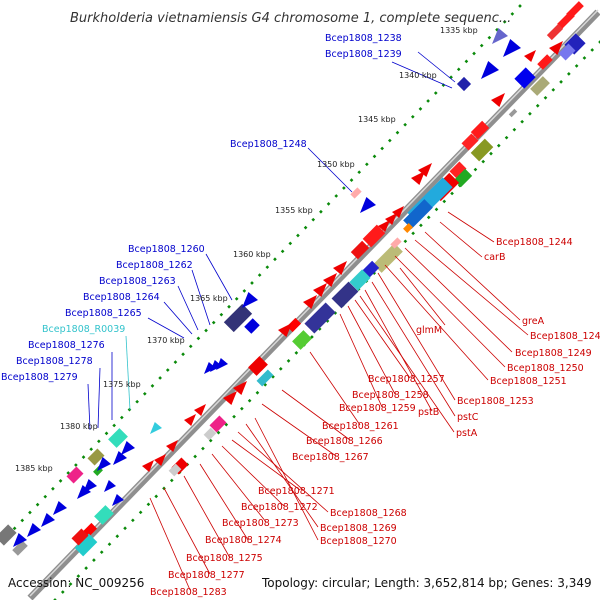  I want to click on gene-label: Bcep1808_1275, so click(224, 558).